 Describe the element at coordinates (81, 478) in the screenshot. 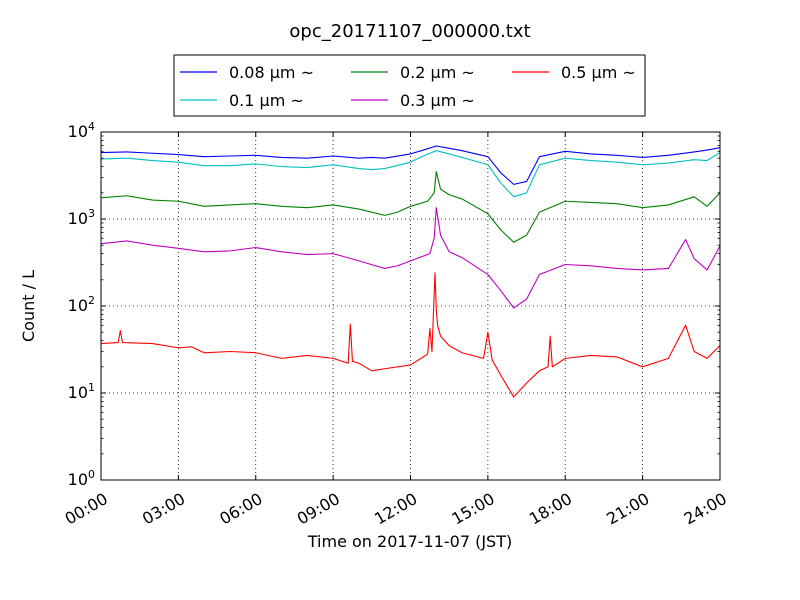

I see `y-tick-label: 10⁰` at that location.